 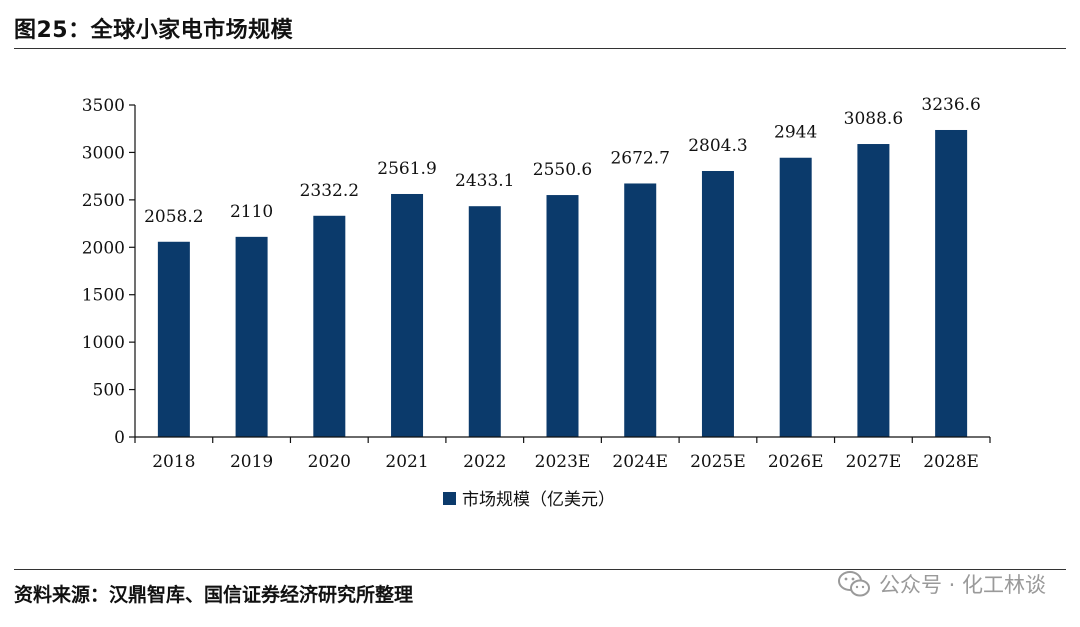 What do you see at coordinates (540, 48) in the screenshot?
I see `top-divider` at bounding box center [540, 48].